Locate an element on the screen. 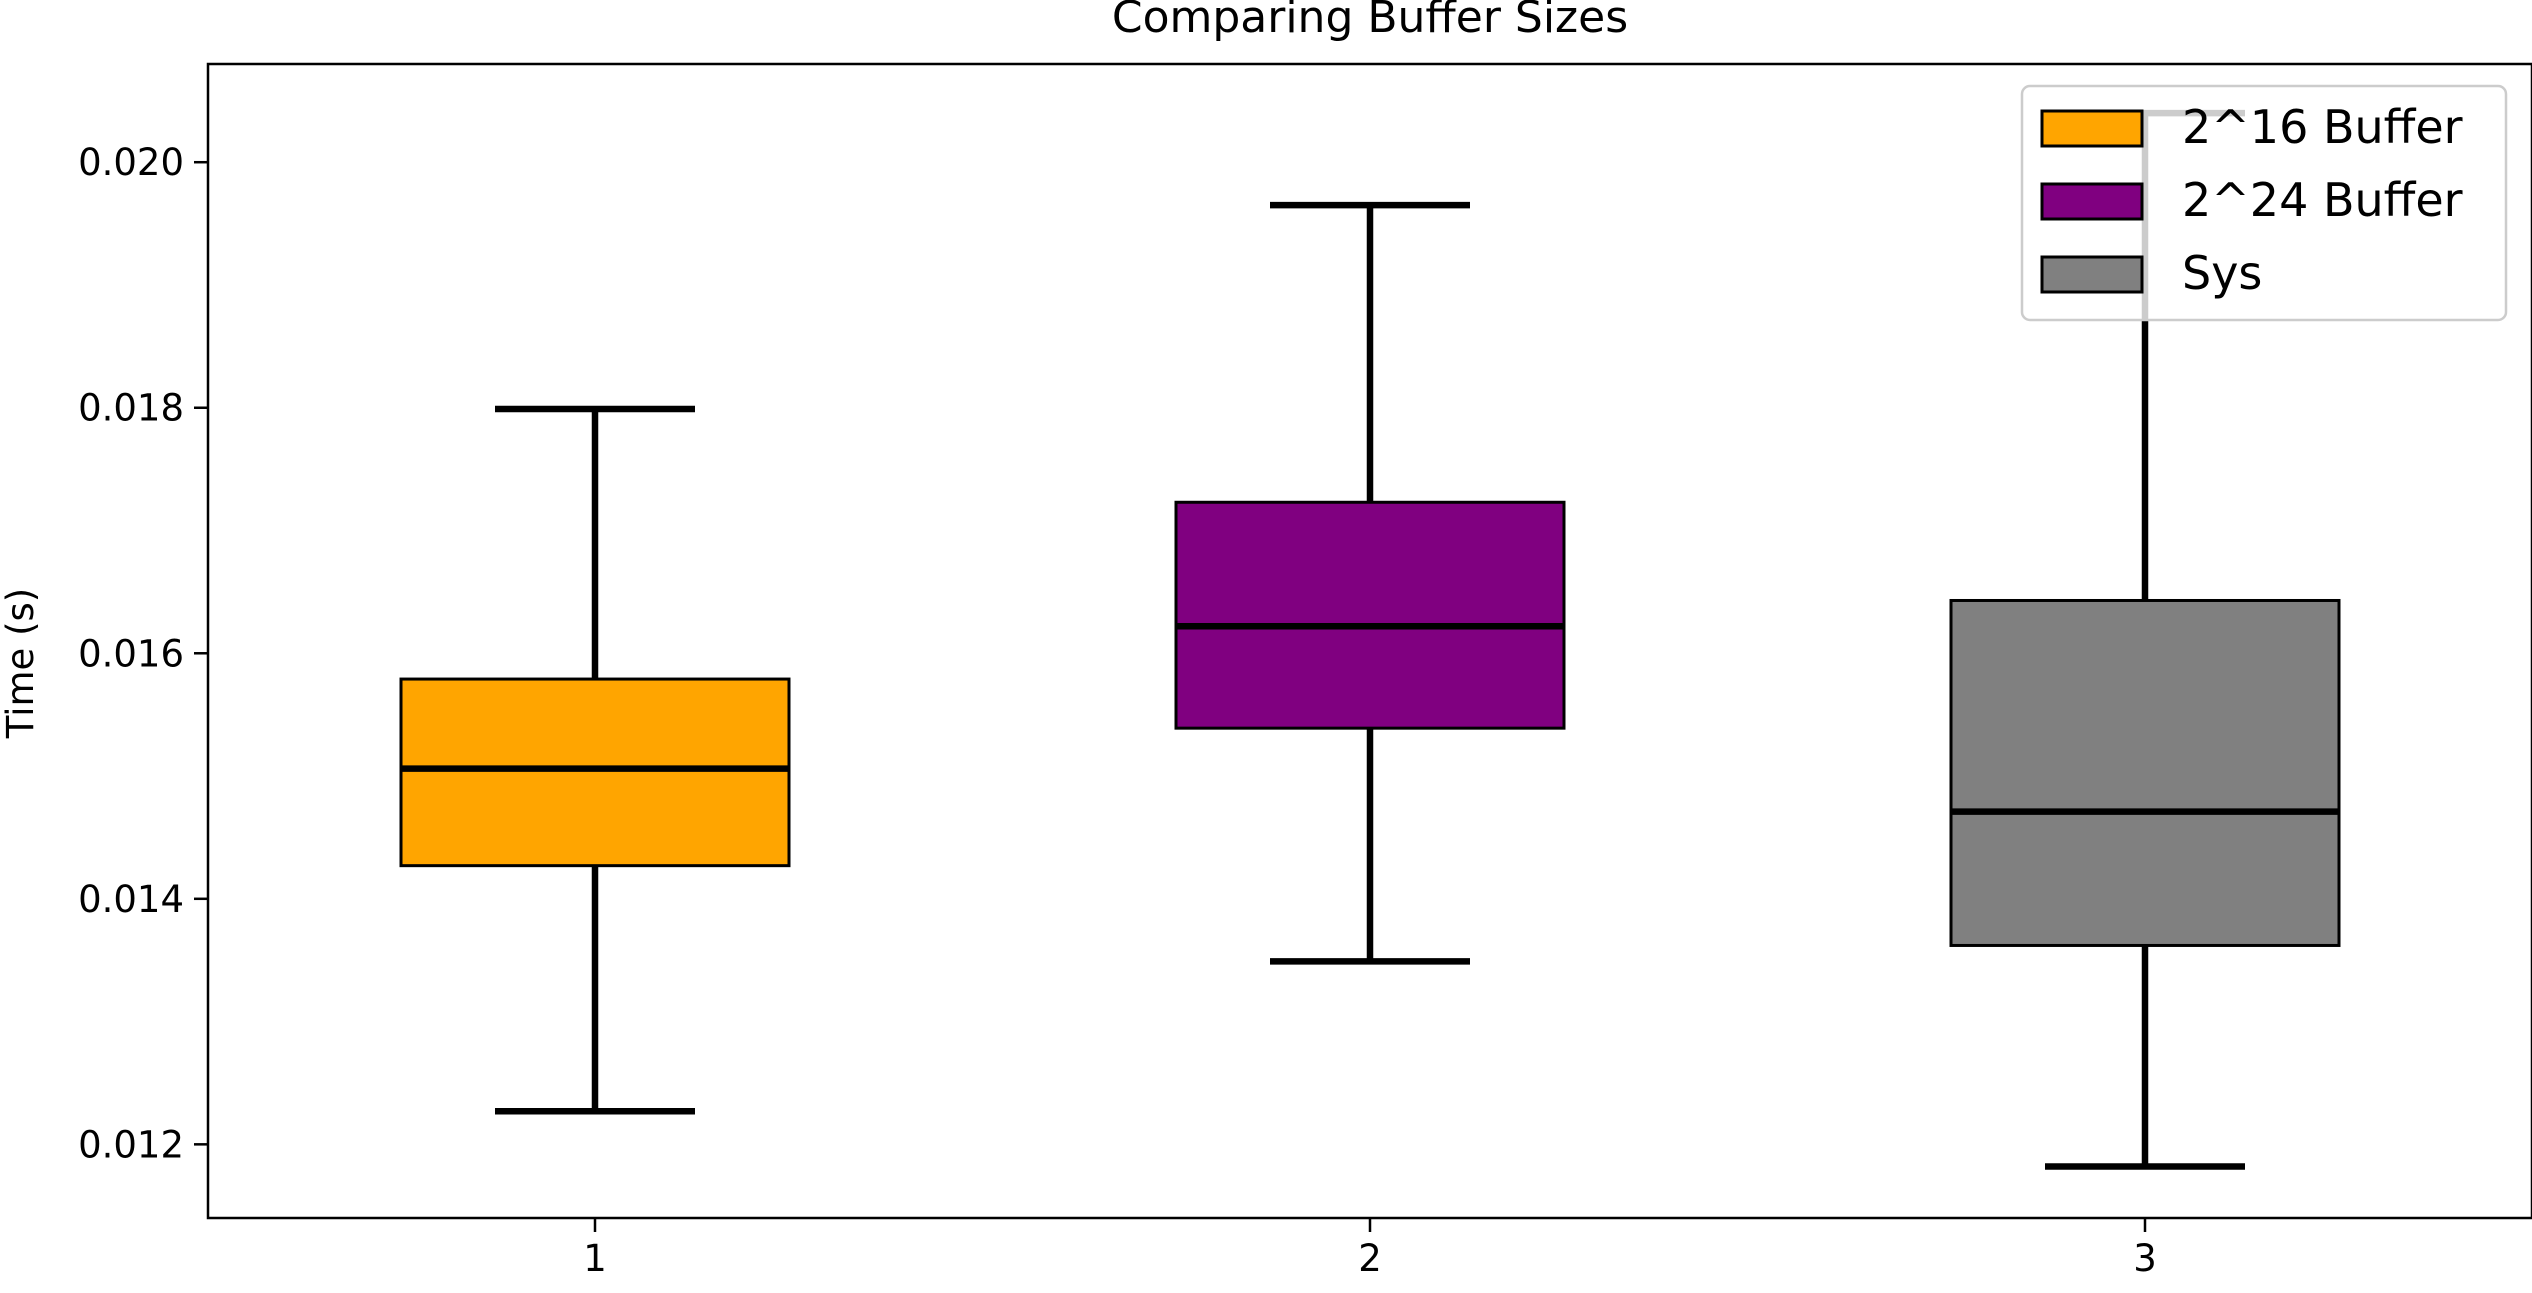  x-axis-ticks: 1 2 3 is located at coordinates (1370, 1249).